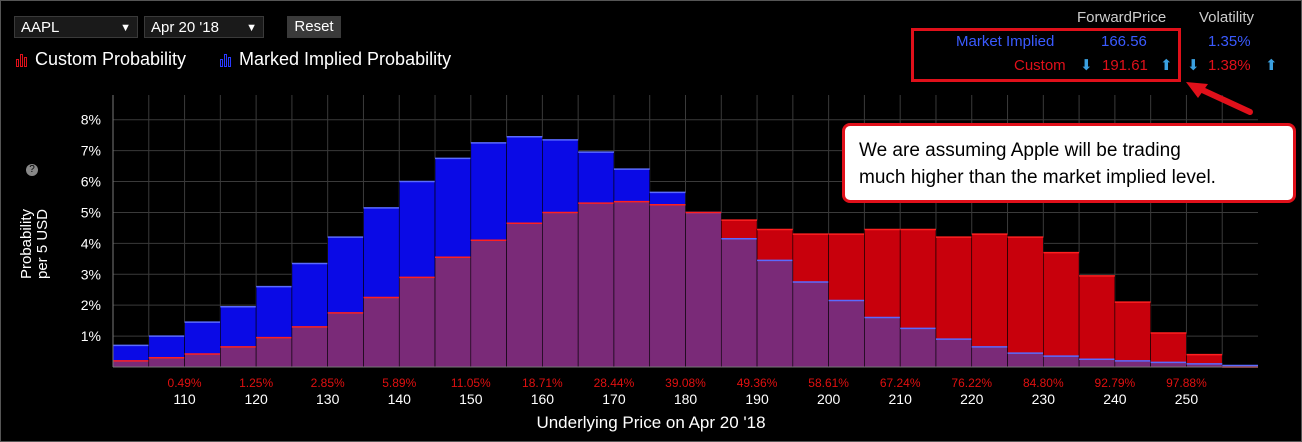 The width and height of the screenshot is (1302, 442). I want to click on x-tick-label: 130, so click(328, 399).